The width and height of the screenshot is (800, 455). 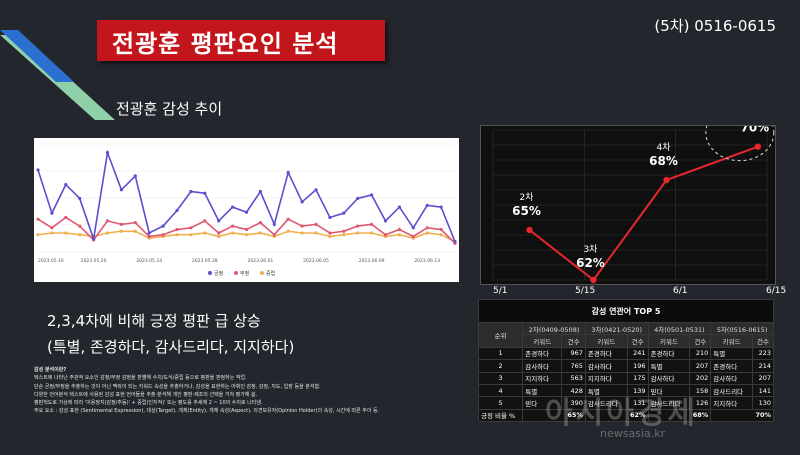 What do you see at coordinates (500, 335) in the screenshot?
I see `rank-header: 순위` at bounding box center [500, 335].